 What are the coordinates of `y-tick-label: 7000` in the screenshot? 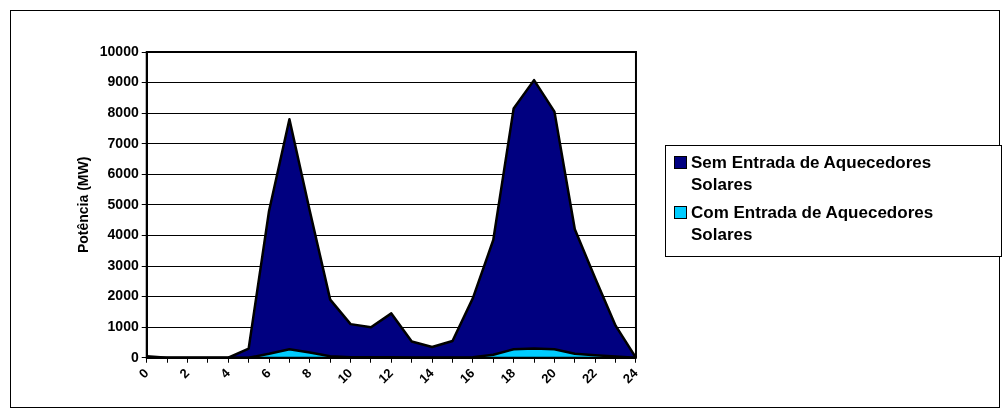 It's located at (123, 142).